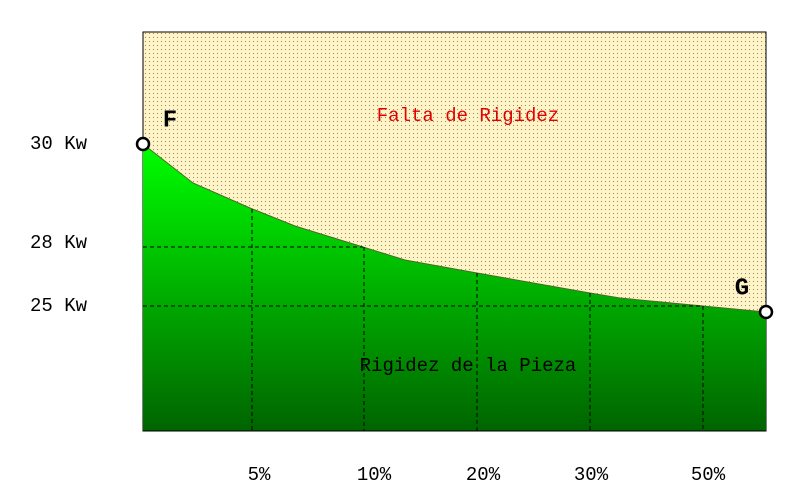 This screenshot has height=496, width=795. Describe the element at coordinates (591, 475) in the screenshot. I see `x-label: 30%` at that location.